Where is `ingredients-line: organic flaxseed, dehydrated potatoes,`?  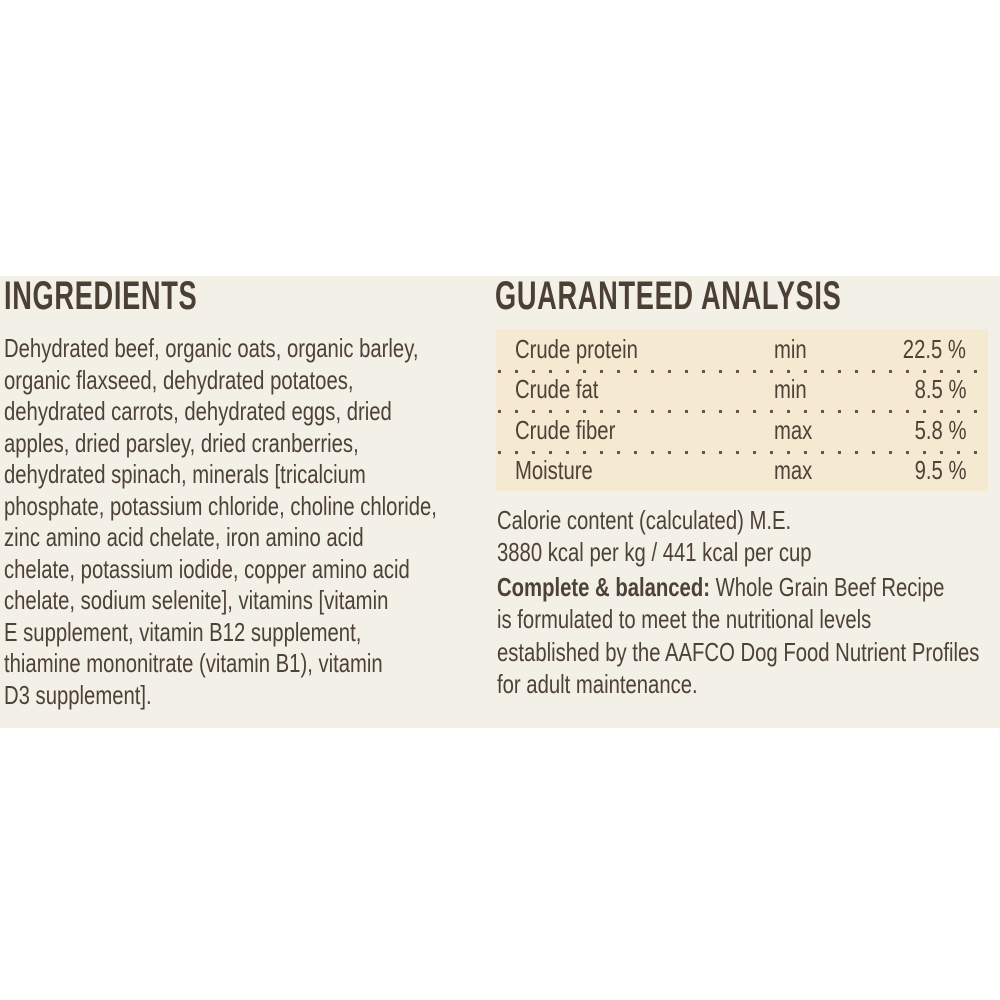 ingredients-line: organic flaxseed, dehydrated potatoes, is located at coordinates (179, 379).